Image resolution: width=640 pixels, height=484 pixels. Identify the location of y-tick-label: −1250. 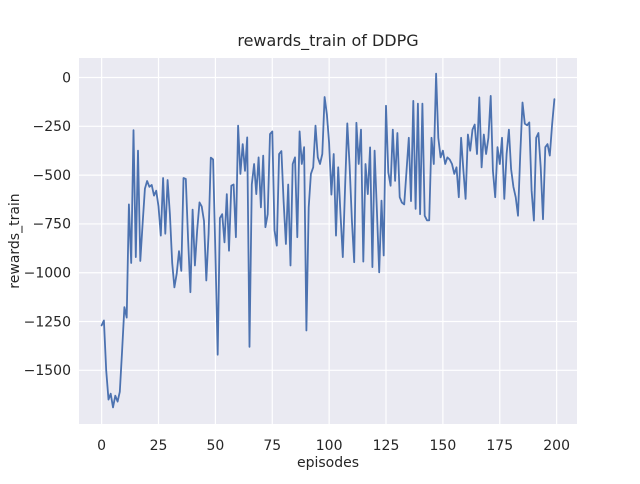
(47, 322).